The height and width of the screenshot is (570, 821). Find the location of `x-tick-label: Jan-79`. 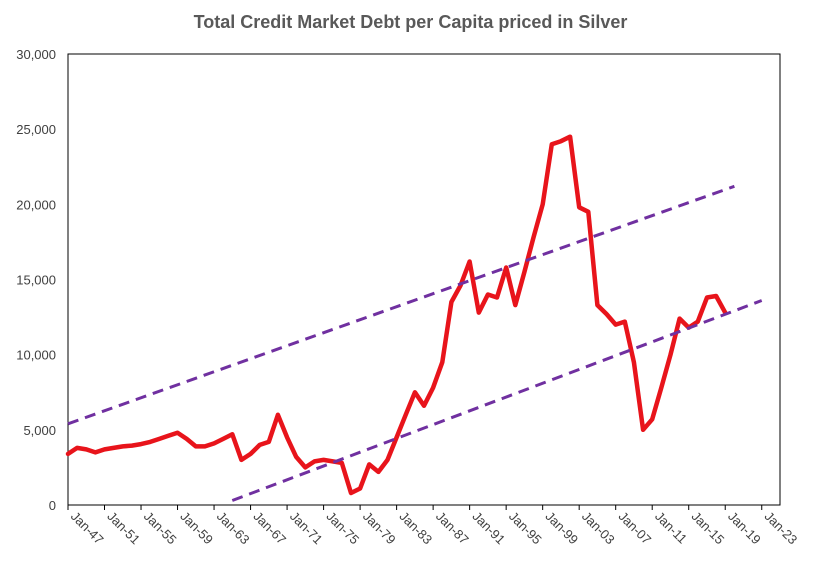

x-tick-label: Jan-79 is located at coordinates (379, 528).